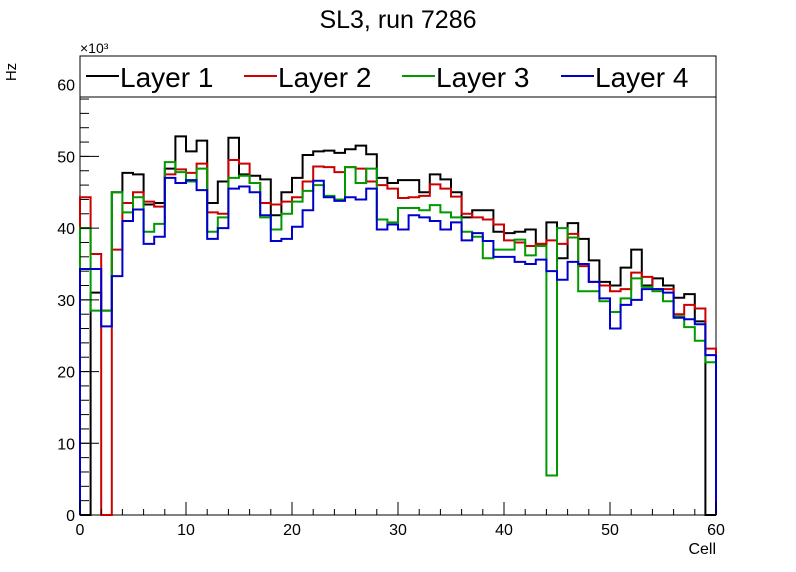  What do you see at coordinates (66, 229) in the screenshot?
I see `y-tick-label: 40` at bounding box center [66, 229].